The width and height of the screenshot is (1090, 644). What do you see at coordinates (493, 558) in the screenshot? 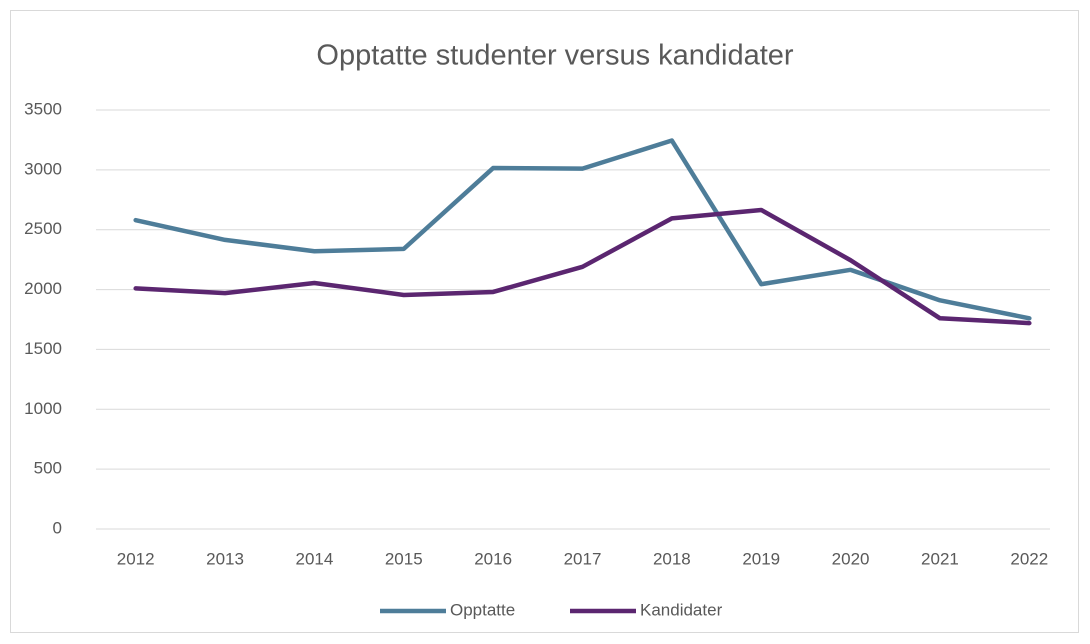
I see `x-tick-label: 2016` at bounding box center [493, 558].